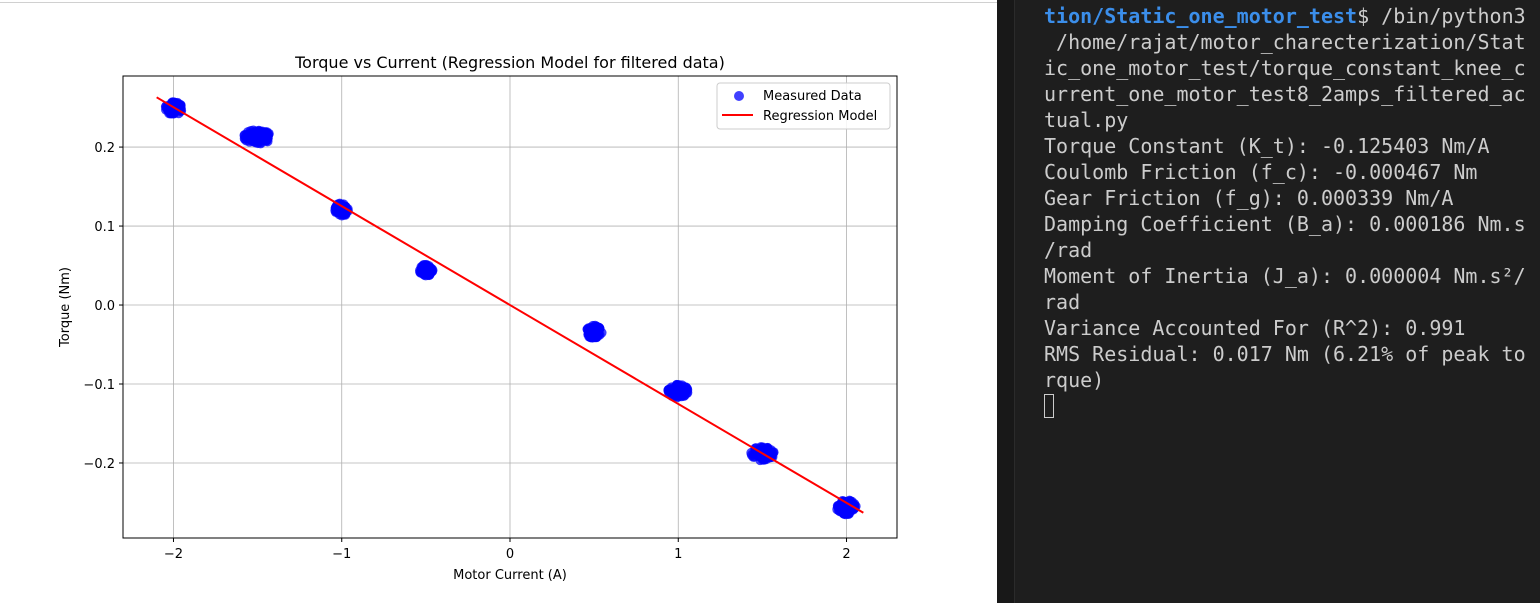  I want to click on y-tick-label: −0.1, so click(99, 385).